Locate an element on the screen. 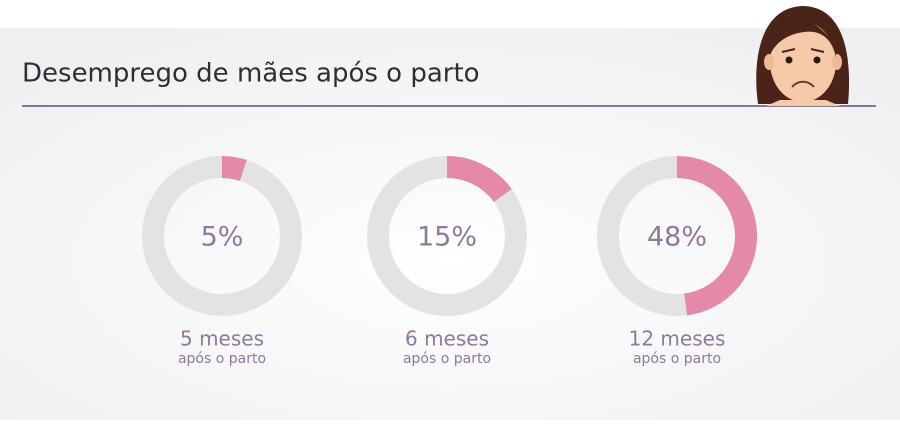 This screenshot has height=424, width=900. category-label: 6 meses is located at coordinates (447, 339).